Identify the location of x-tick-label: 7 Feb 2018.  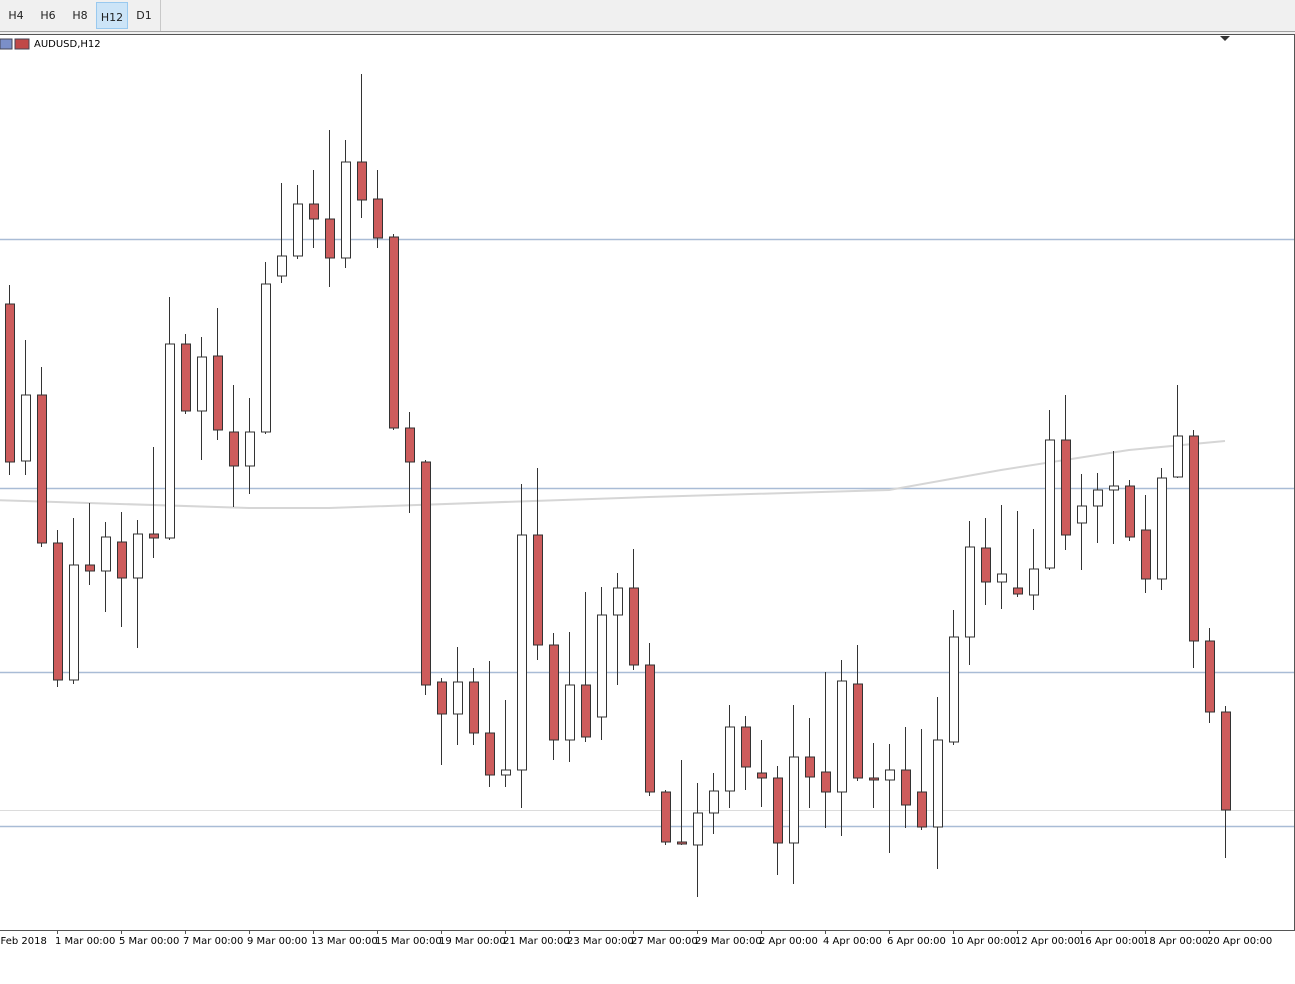
(23, 941).